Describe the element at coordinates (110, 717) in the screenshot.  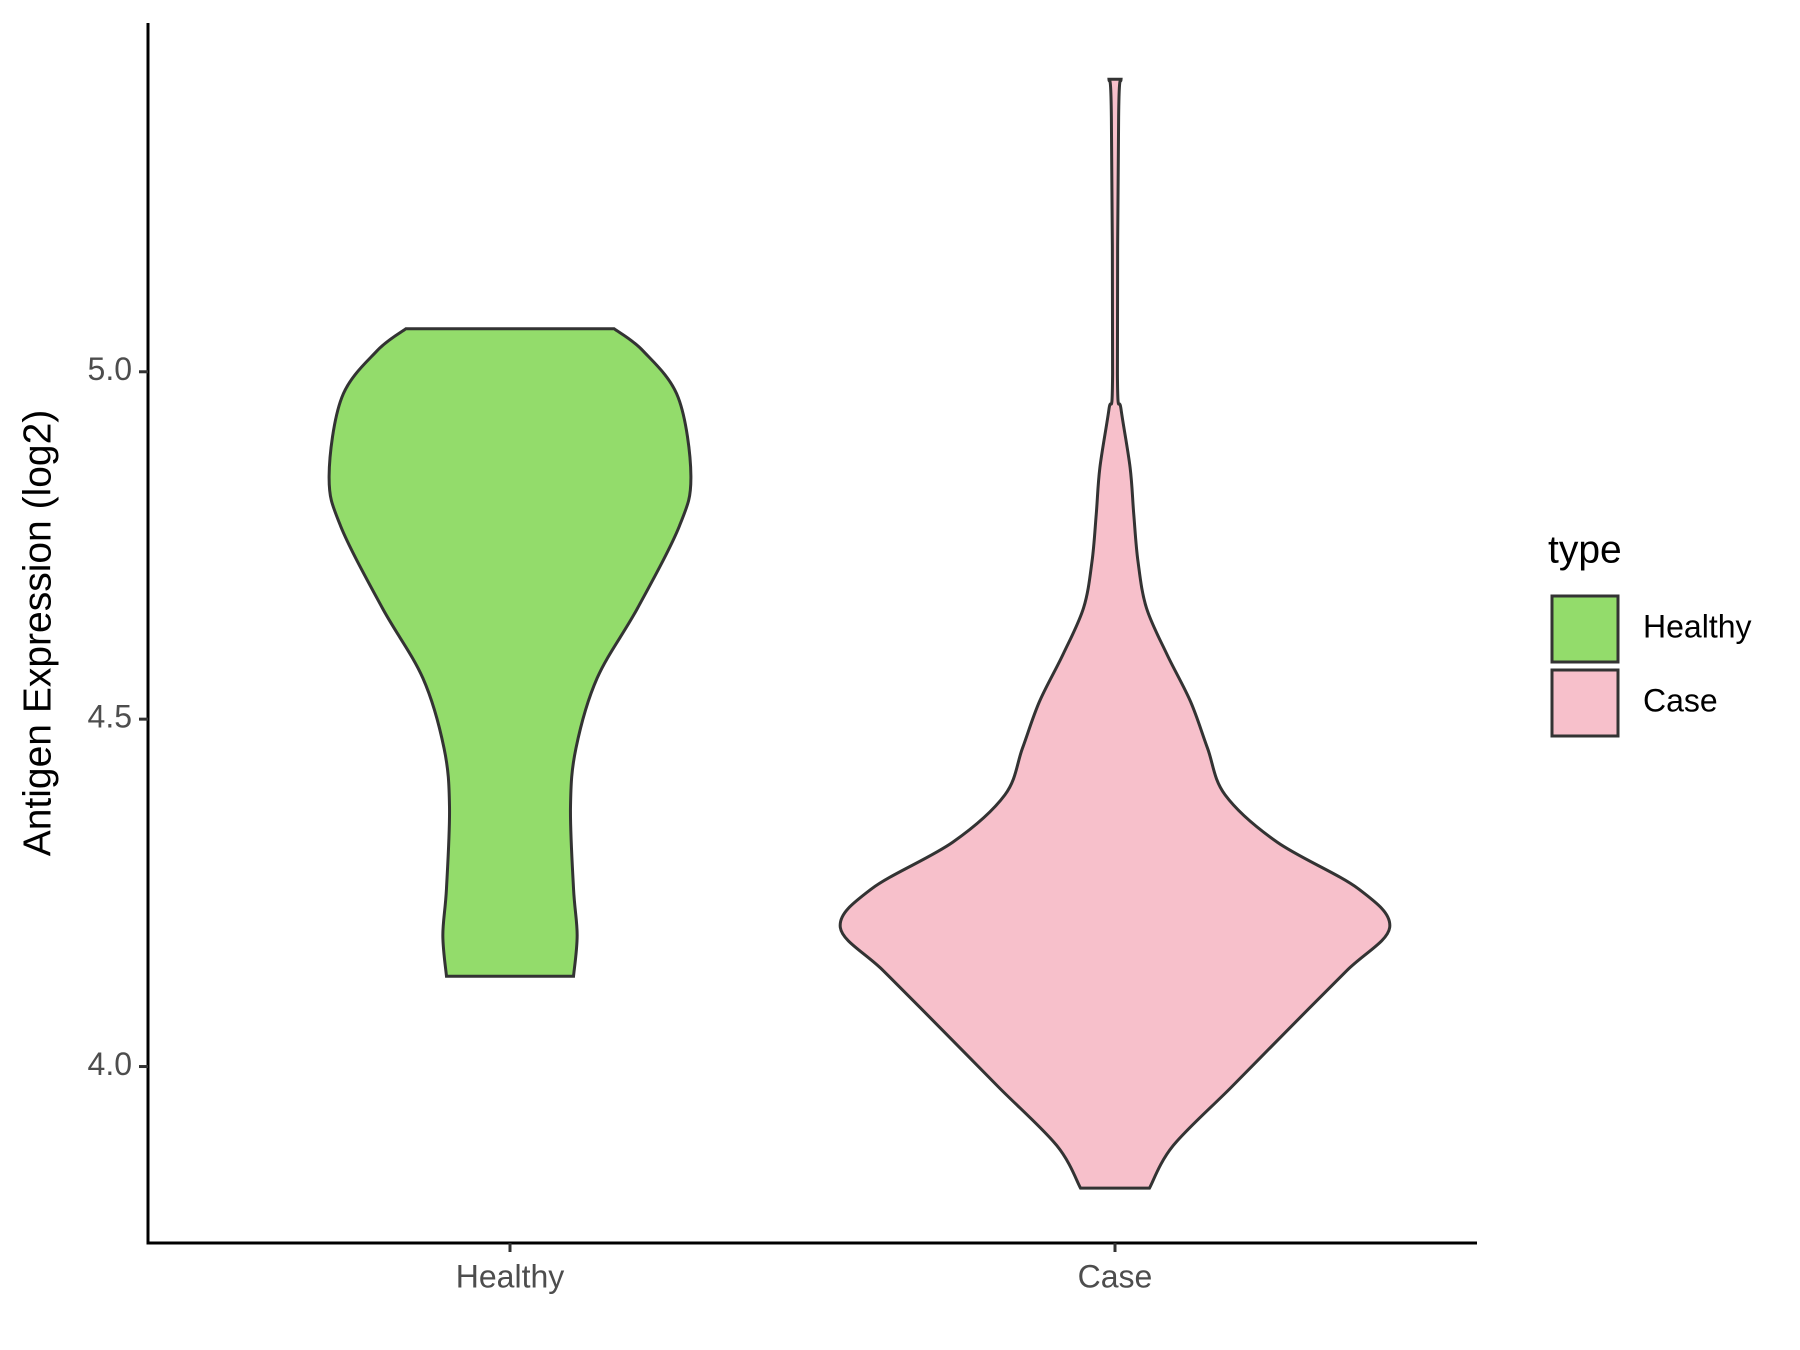
I see `y-tick-label: 4.5` at that location.